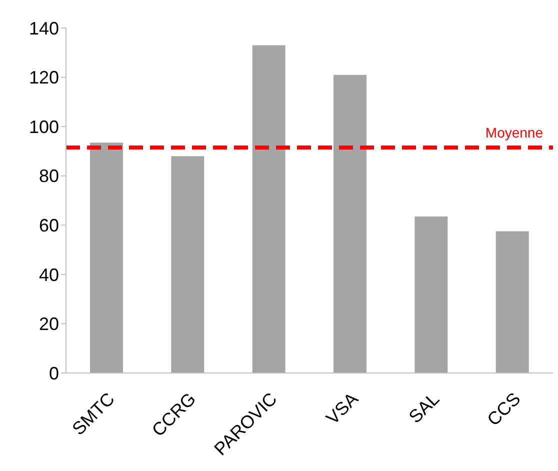 This screenshot has height=471, width=558. What do you see at coordinates (43, 126) in the screenshot?
I see `y-tick-label: 100` at bounding box center [43, 126].